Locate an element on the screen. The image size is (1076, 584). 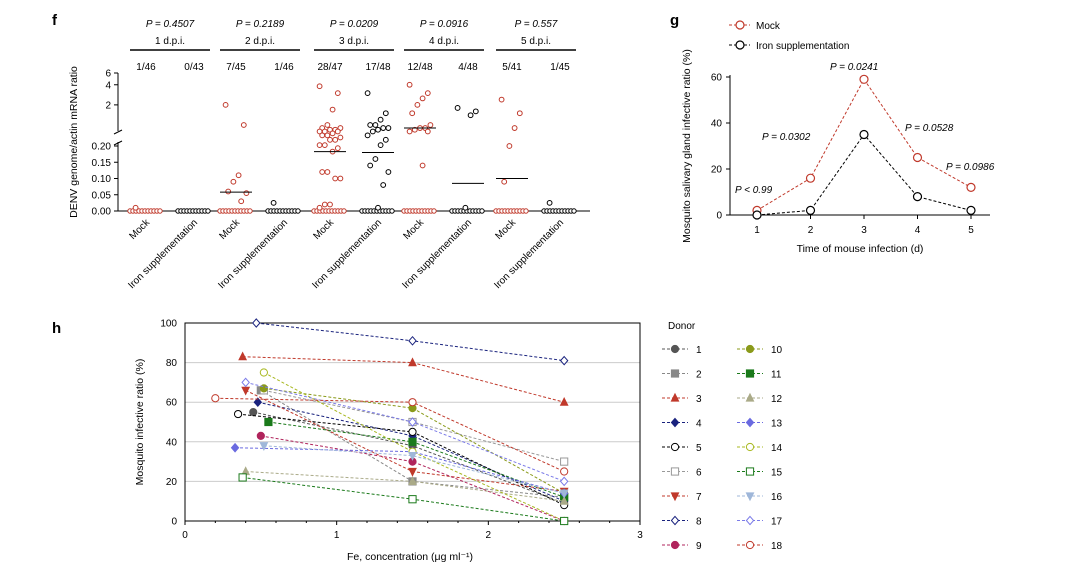
h-data-point-donor-13-shape is located at coordinates (235, 447).